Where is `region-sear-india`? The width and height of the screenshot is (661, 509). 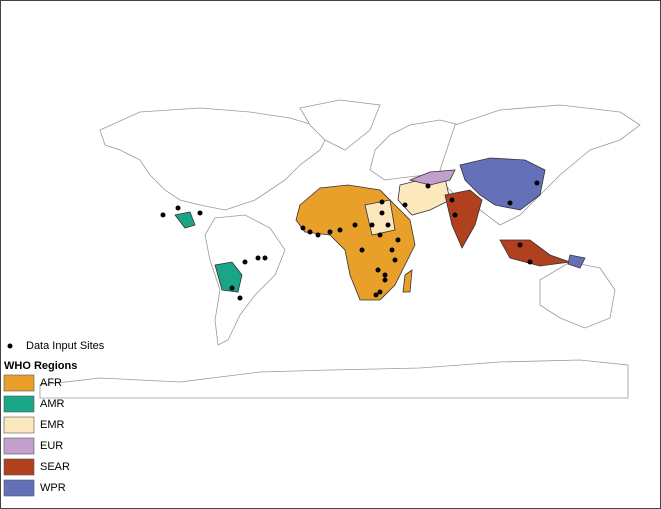
region-sear-india is located at coordinates (463, 219).